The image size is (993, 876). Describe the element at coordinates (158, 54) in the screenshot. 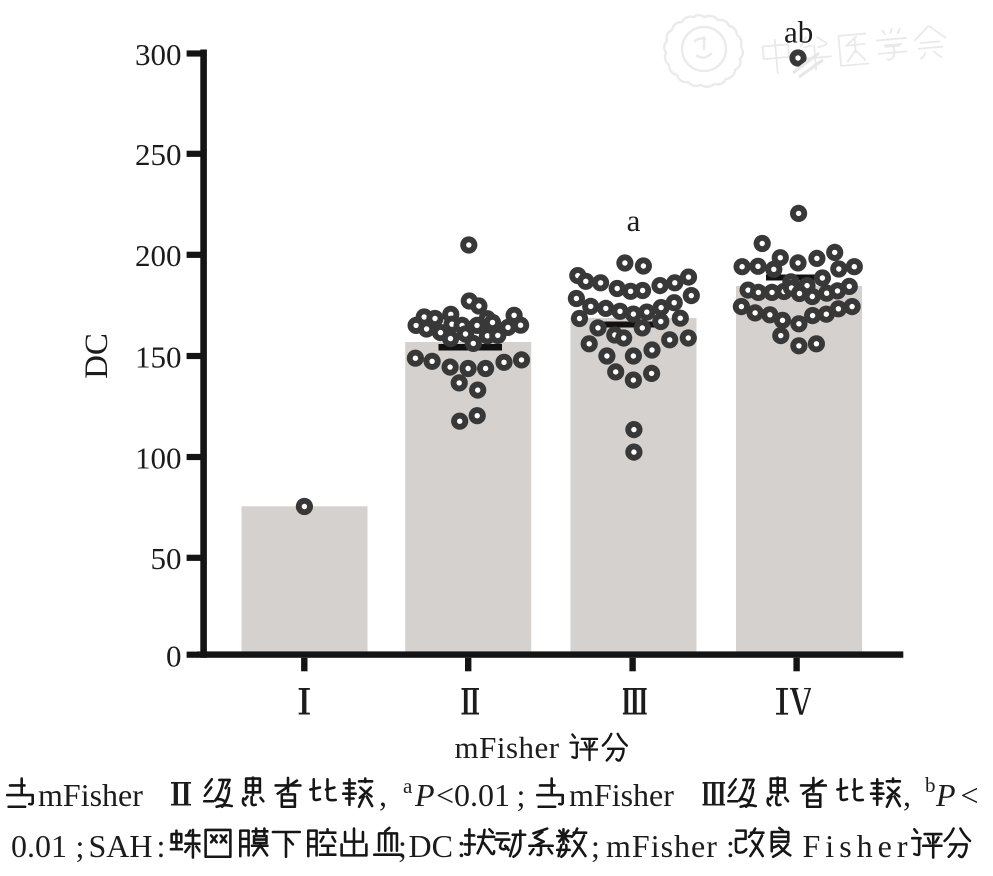

I see `svg-text: 300` at that location.